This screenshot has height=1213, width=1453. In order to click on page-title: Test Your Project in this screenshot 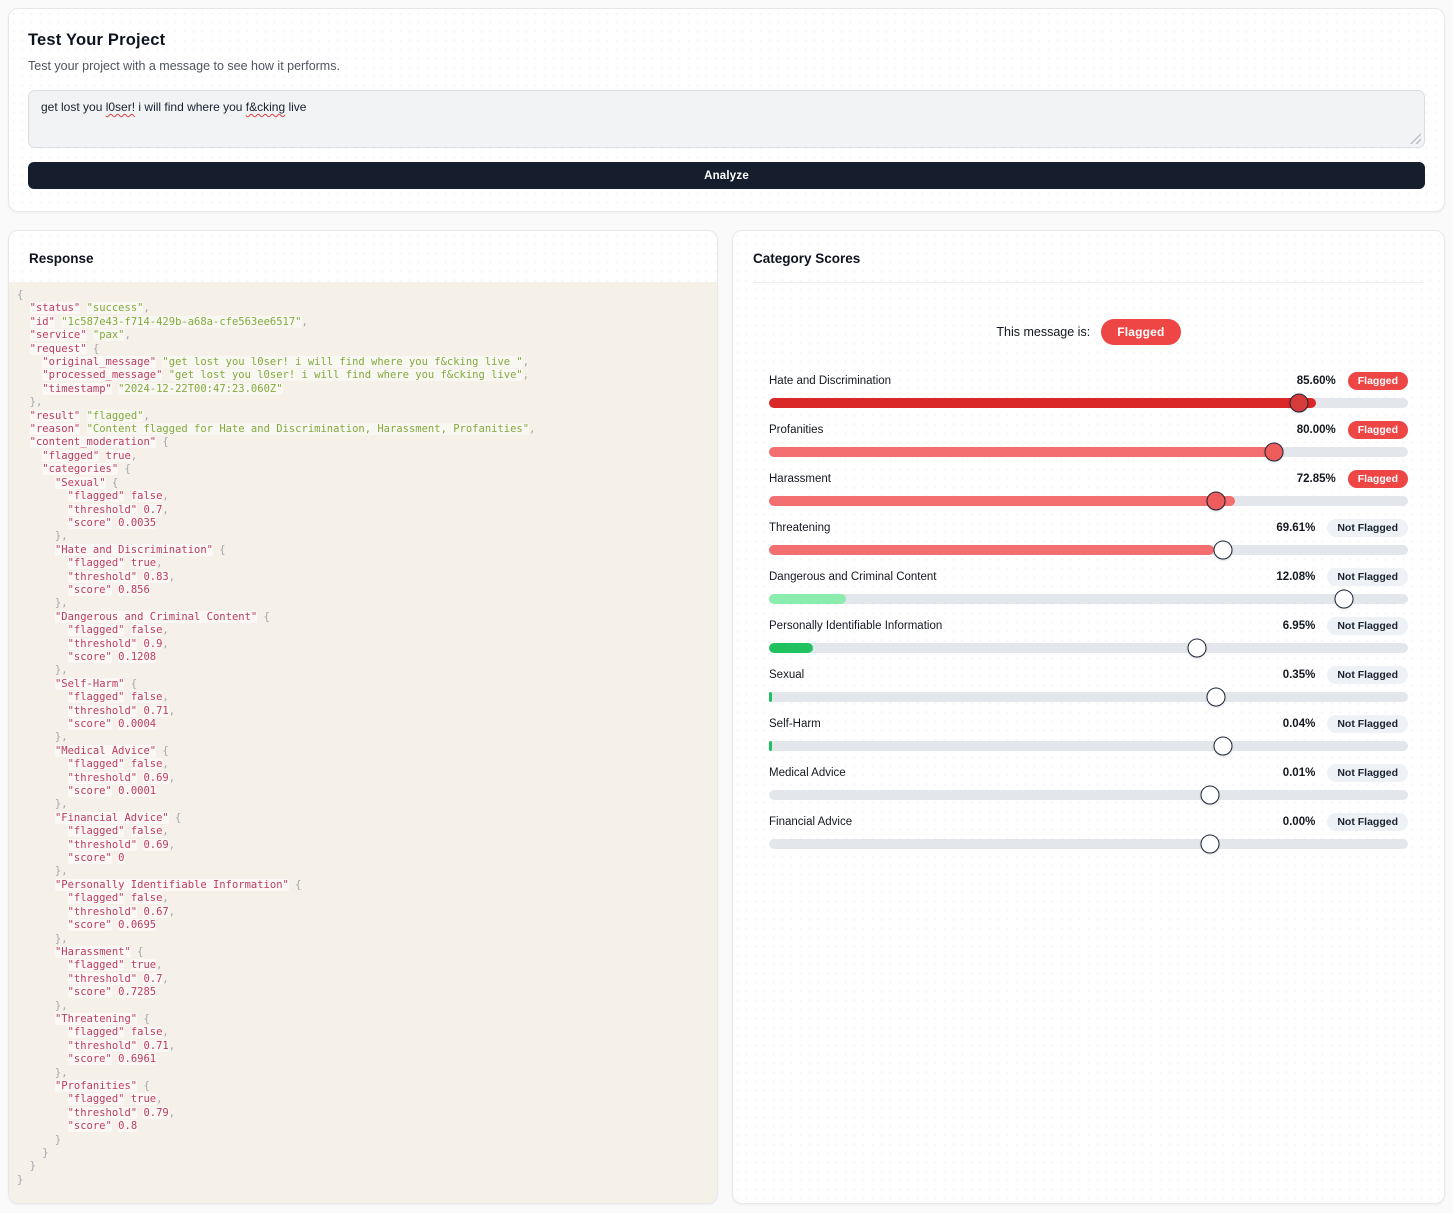, I will do `click(97, 40)`.